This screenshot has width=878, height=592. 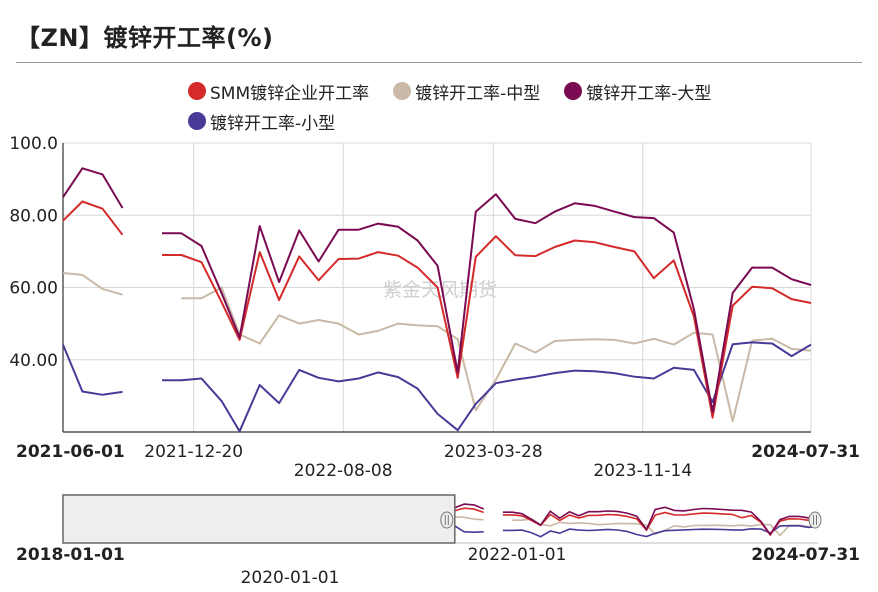 What do you see at coordinates (573, 91) in the screenshot?
I see `legend-marker-large` at bounding box center [573, 91].